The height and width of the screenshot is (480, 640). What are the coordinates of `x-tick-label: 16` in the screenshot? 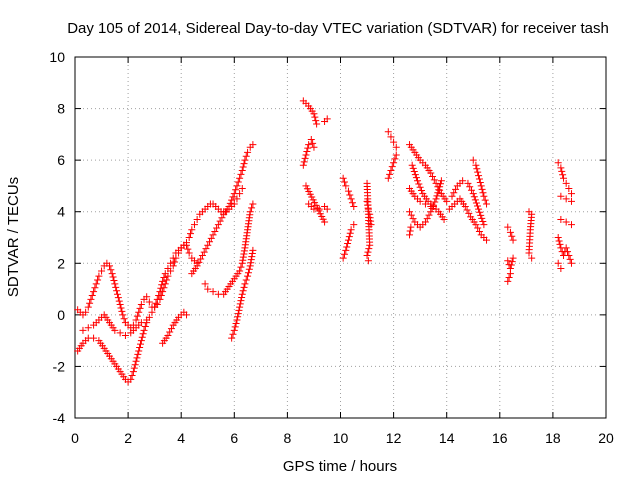 It's located at (500, 438).